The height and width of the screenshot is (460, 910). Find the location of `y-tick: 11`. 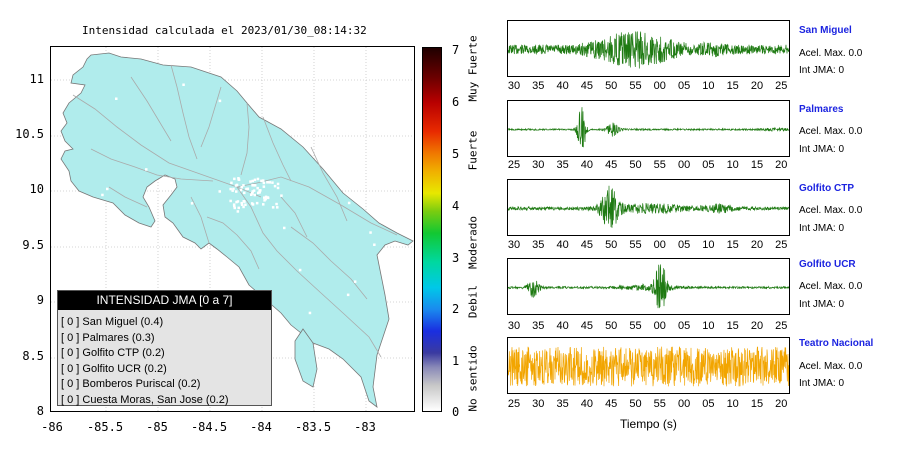

y-tick: 11 is located at coordinates (36, 79).